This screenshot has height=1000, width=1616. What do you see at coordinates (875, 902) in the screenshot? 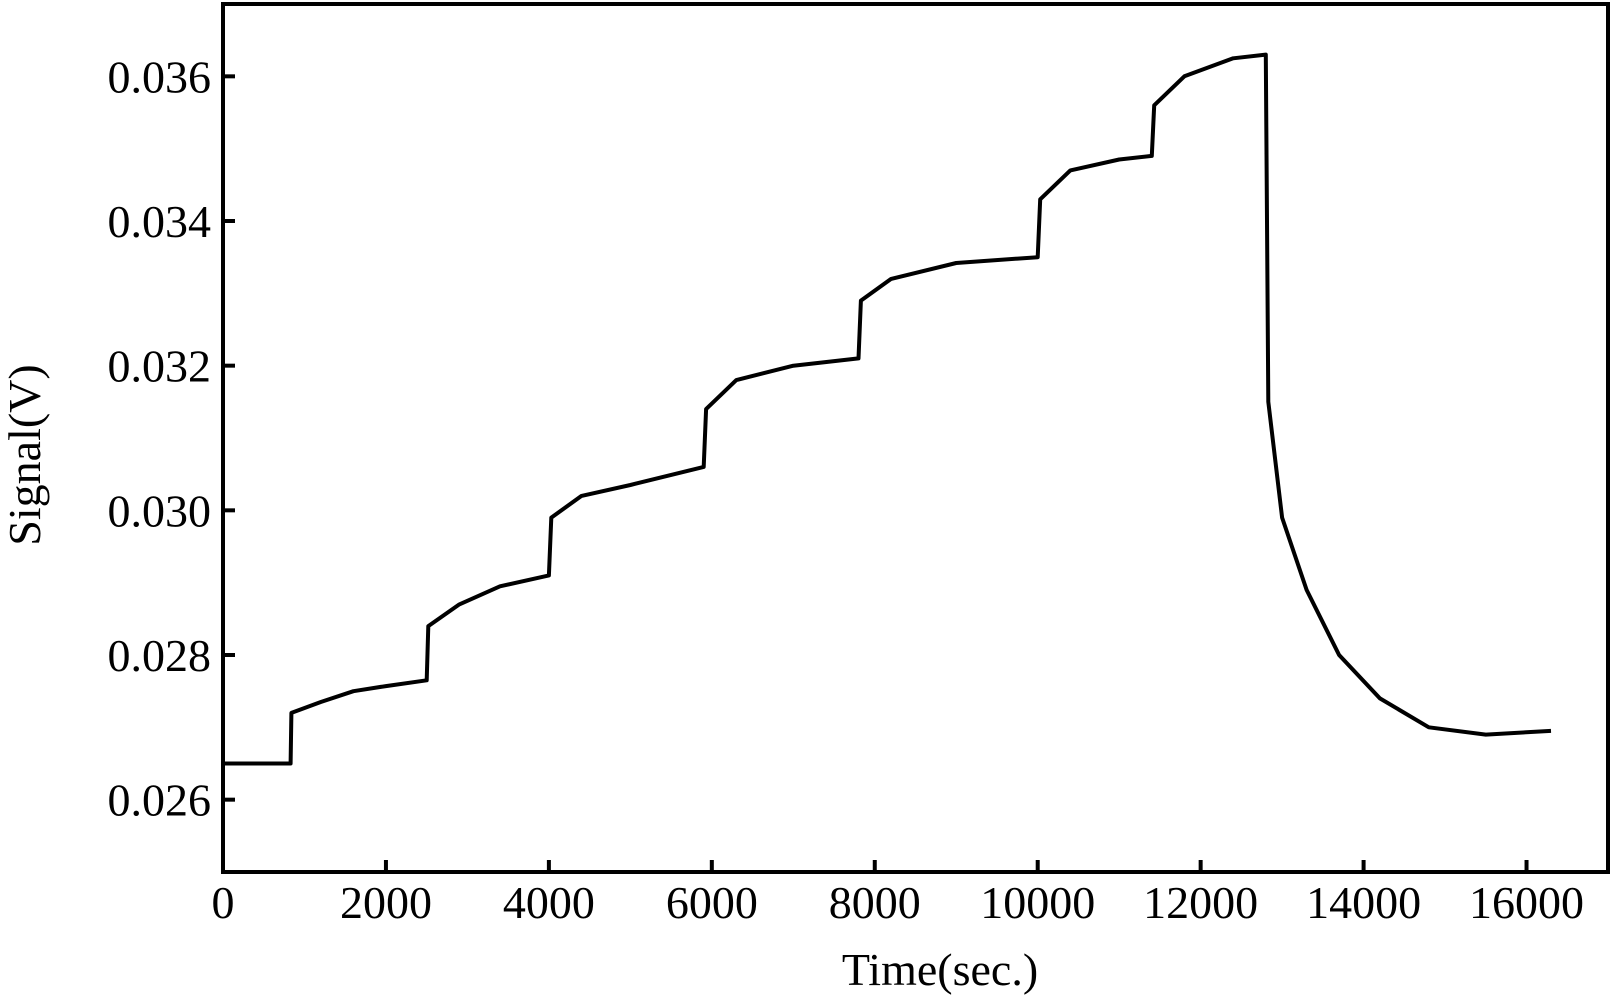
I see `x-tick-label: 8000` at bounding box center [875, 902].